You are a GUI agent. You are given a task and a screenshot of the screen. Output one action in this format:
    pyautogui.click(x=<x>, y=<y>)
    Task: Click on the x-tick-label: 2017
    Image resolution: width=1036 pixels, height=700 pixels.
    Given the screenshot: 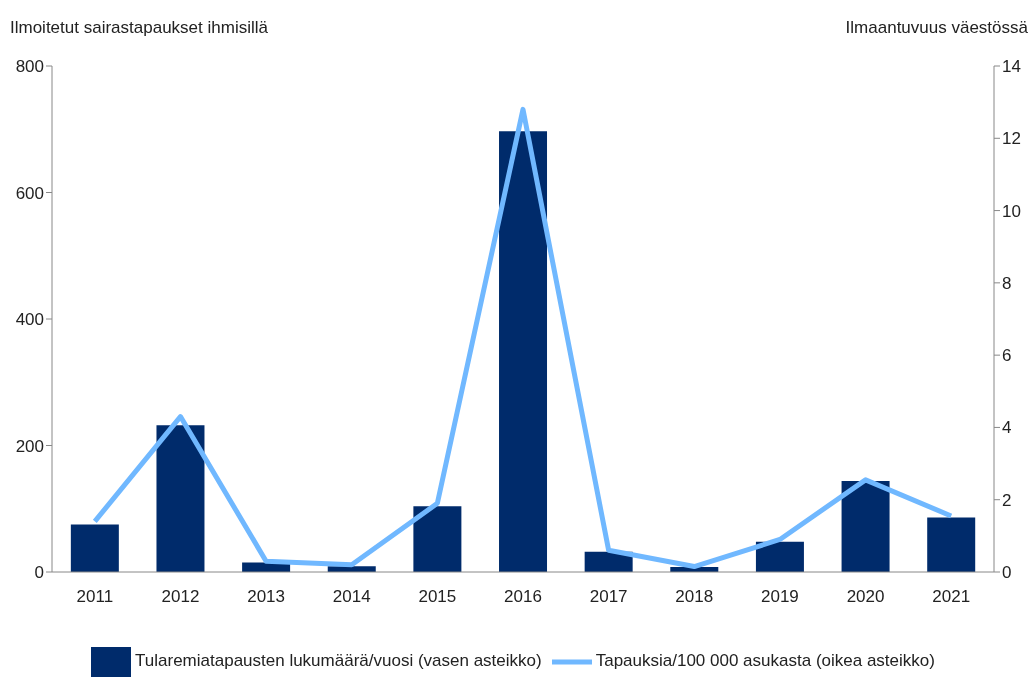 What is the action you would take?
    pyautogui.click(x=608, y=597)
    